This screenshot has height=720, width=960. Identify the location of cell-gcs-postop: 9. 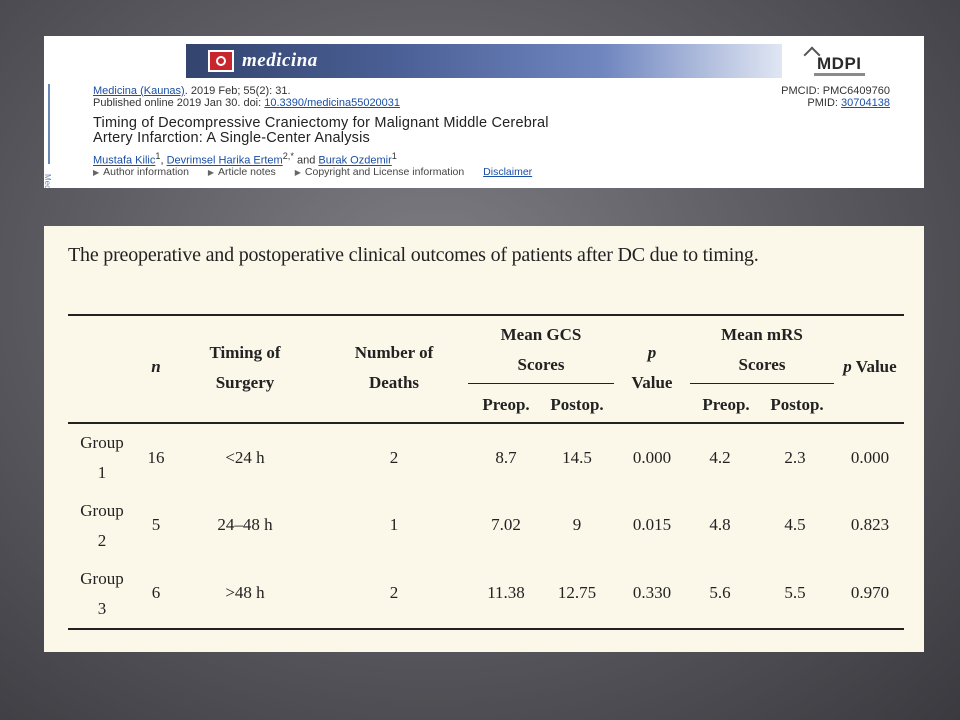
(577, 524).